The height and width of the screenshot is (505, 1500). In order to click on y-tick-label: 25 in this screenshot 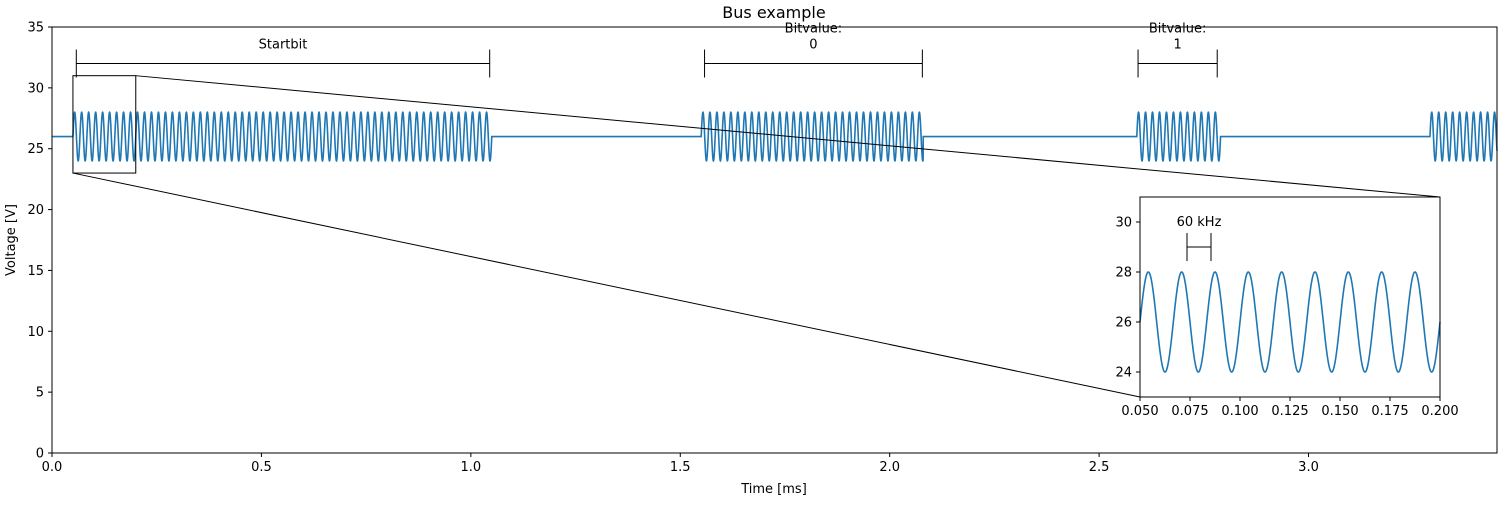, I will do `click(35, 149)`.